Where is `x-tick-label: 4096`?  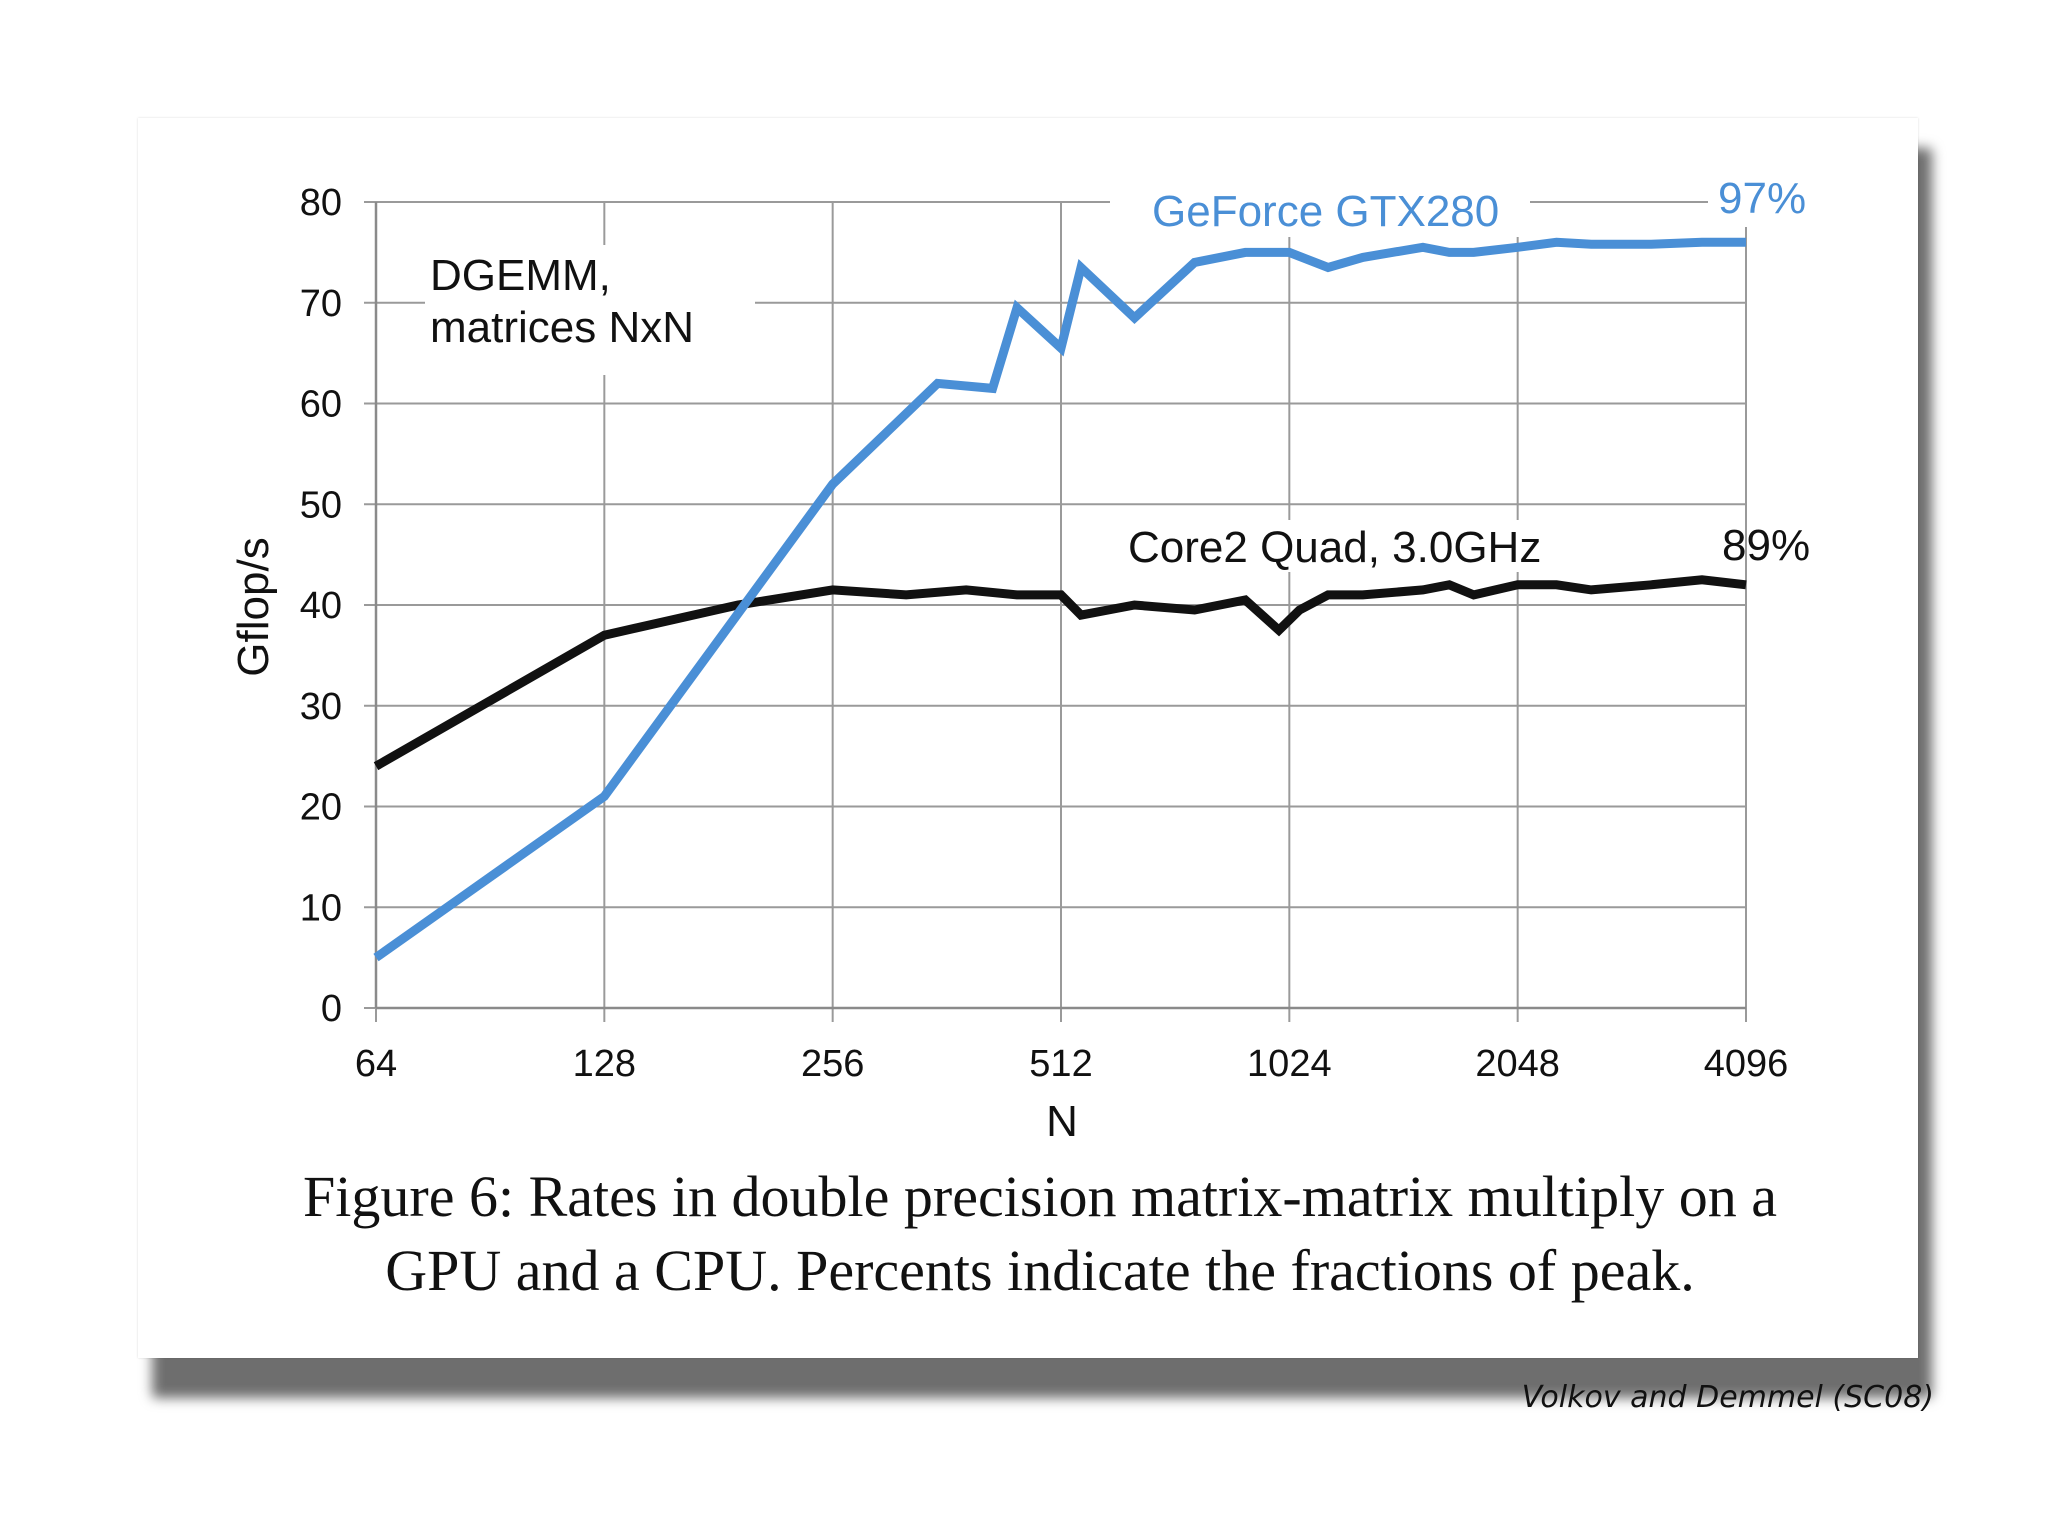 x-tick-label: 4096 is located at coordinates (1746, 1064).